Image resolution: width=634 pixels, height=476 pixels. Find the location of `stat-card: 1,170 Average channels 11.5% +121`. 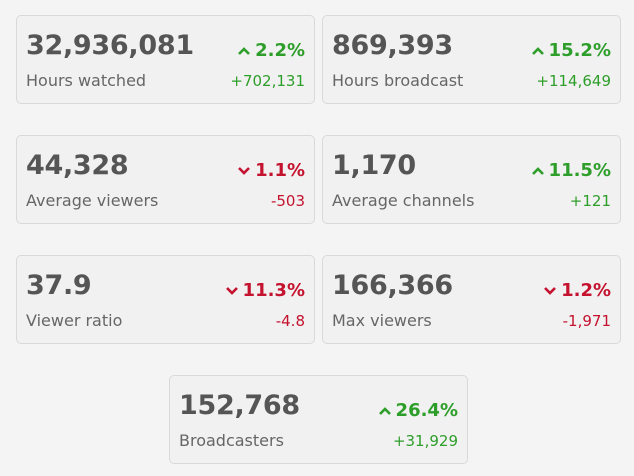

stat-card: 1,170 Average channels 11.5% +121 is located at coordinates (471, 179).